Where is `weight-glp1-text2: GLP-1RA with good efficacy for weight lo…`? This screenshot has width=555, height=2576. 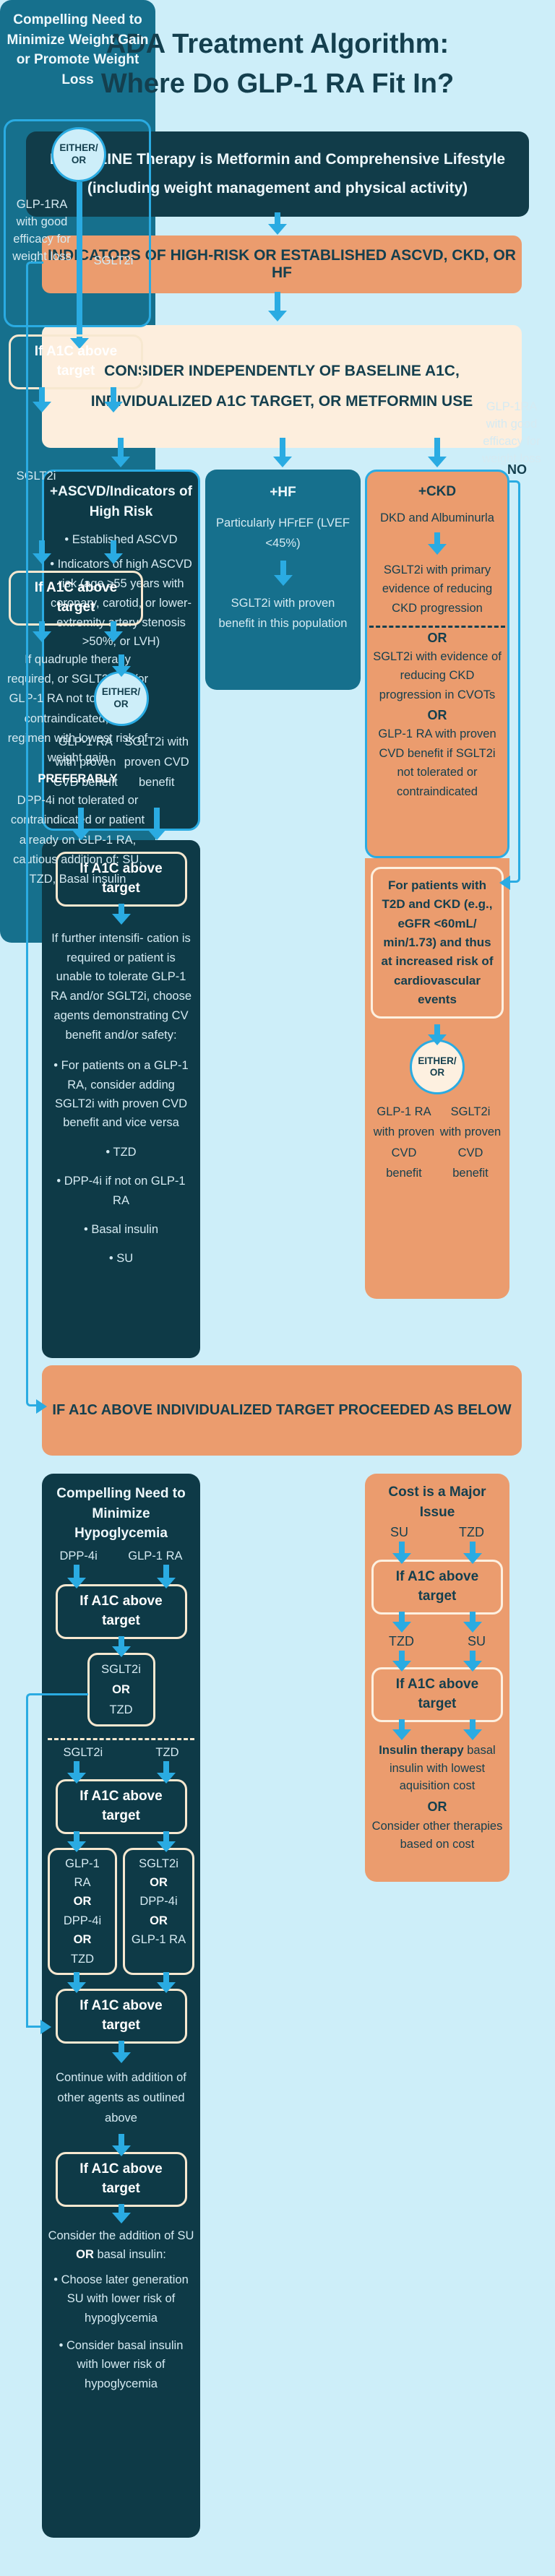 weight-glp1-text2: GLP-1RA with good efficacy for weight lo… is located at coordinates (511, 432).